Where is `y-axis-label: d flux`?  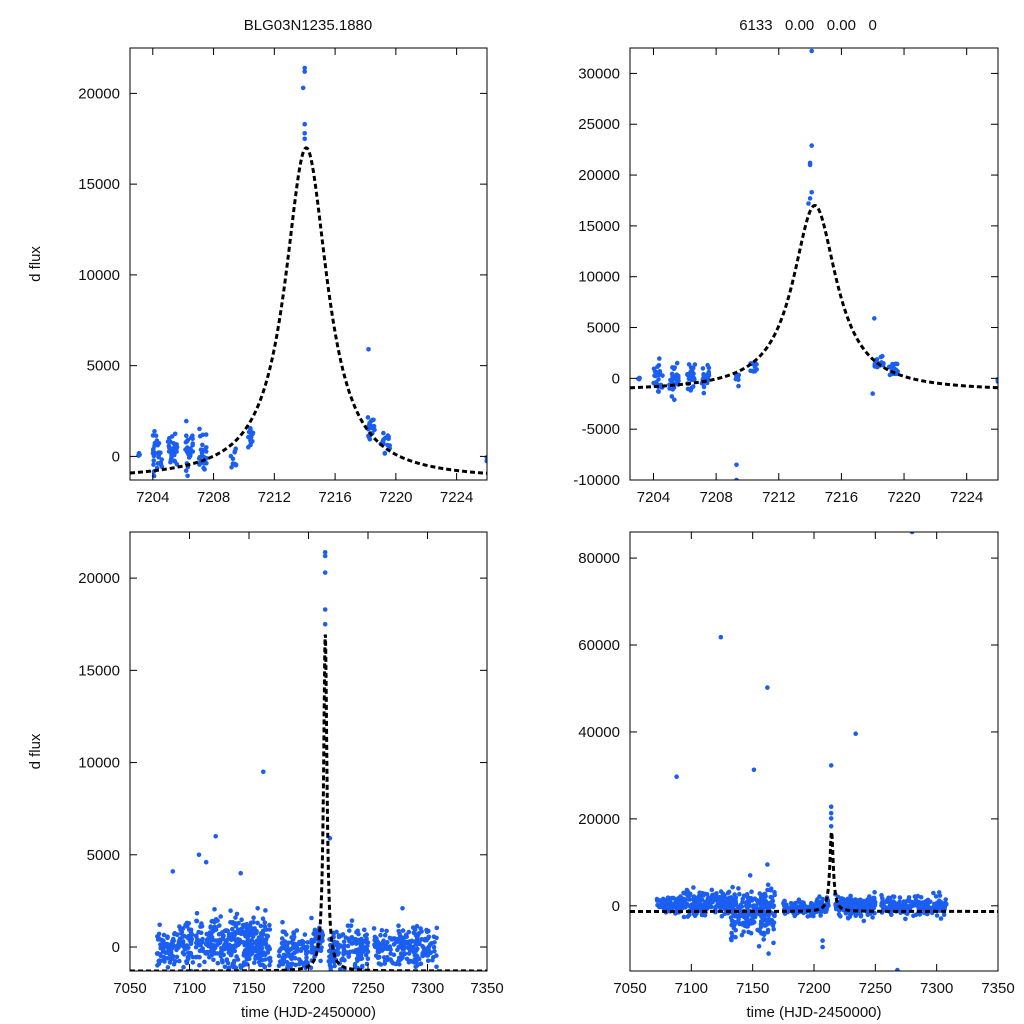
y-axis-label: d flux is located at coordinates (35, 751).